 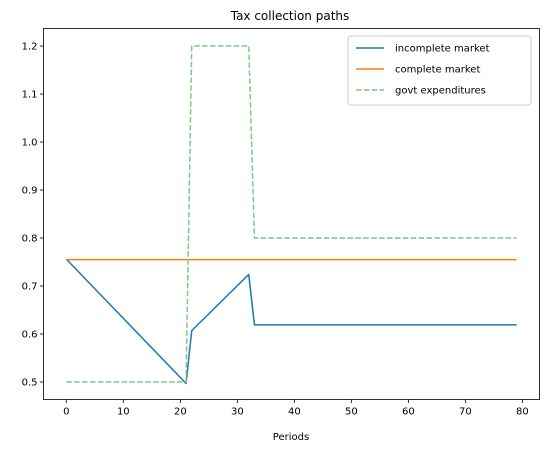 I want to click on x-tick-label: 50, so click(x=351, y=412).